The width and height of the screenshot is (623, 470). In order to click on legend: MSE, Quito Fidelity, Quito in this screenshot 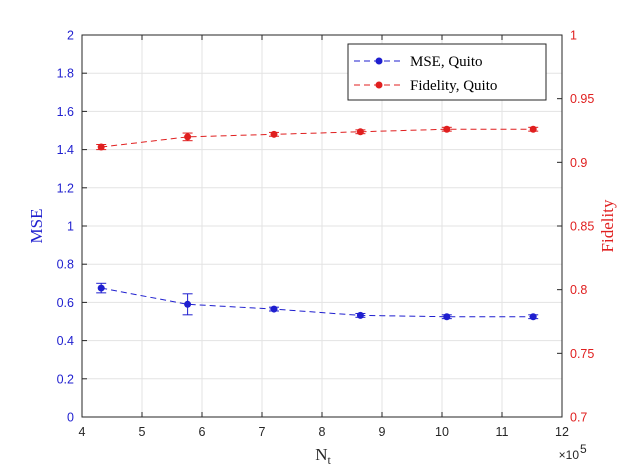, I will do `click(447, 72)`.